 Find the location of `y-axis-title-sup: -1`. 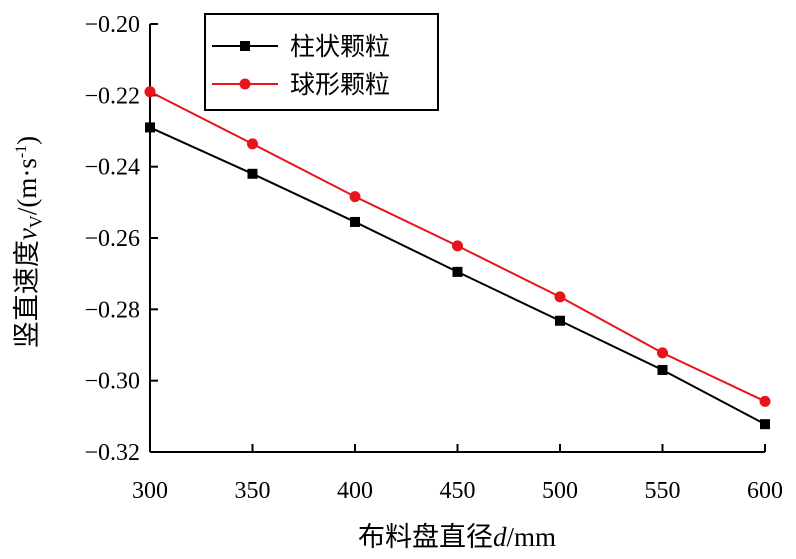

y-axis-title-sup: -1 is located at coordinates (21, 151).